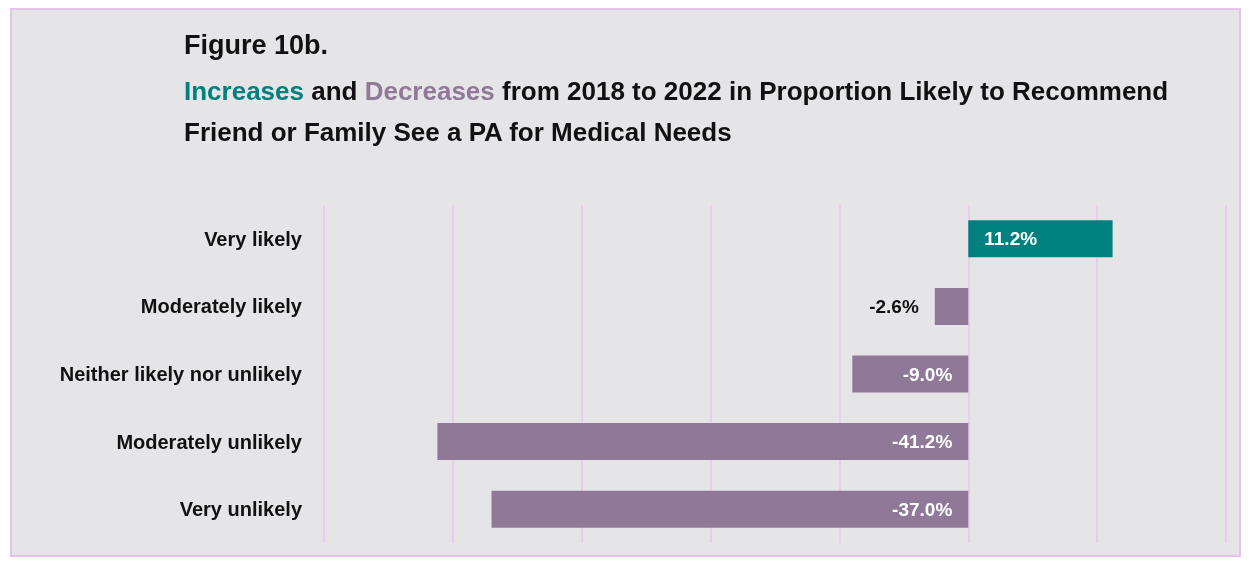  I want to click on data-label: -37.0%, so click(922, 509).